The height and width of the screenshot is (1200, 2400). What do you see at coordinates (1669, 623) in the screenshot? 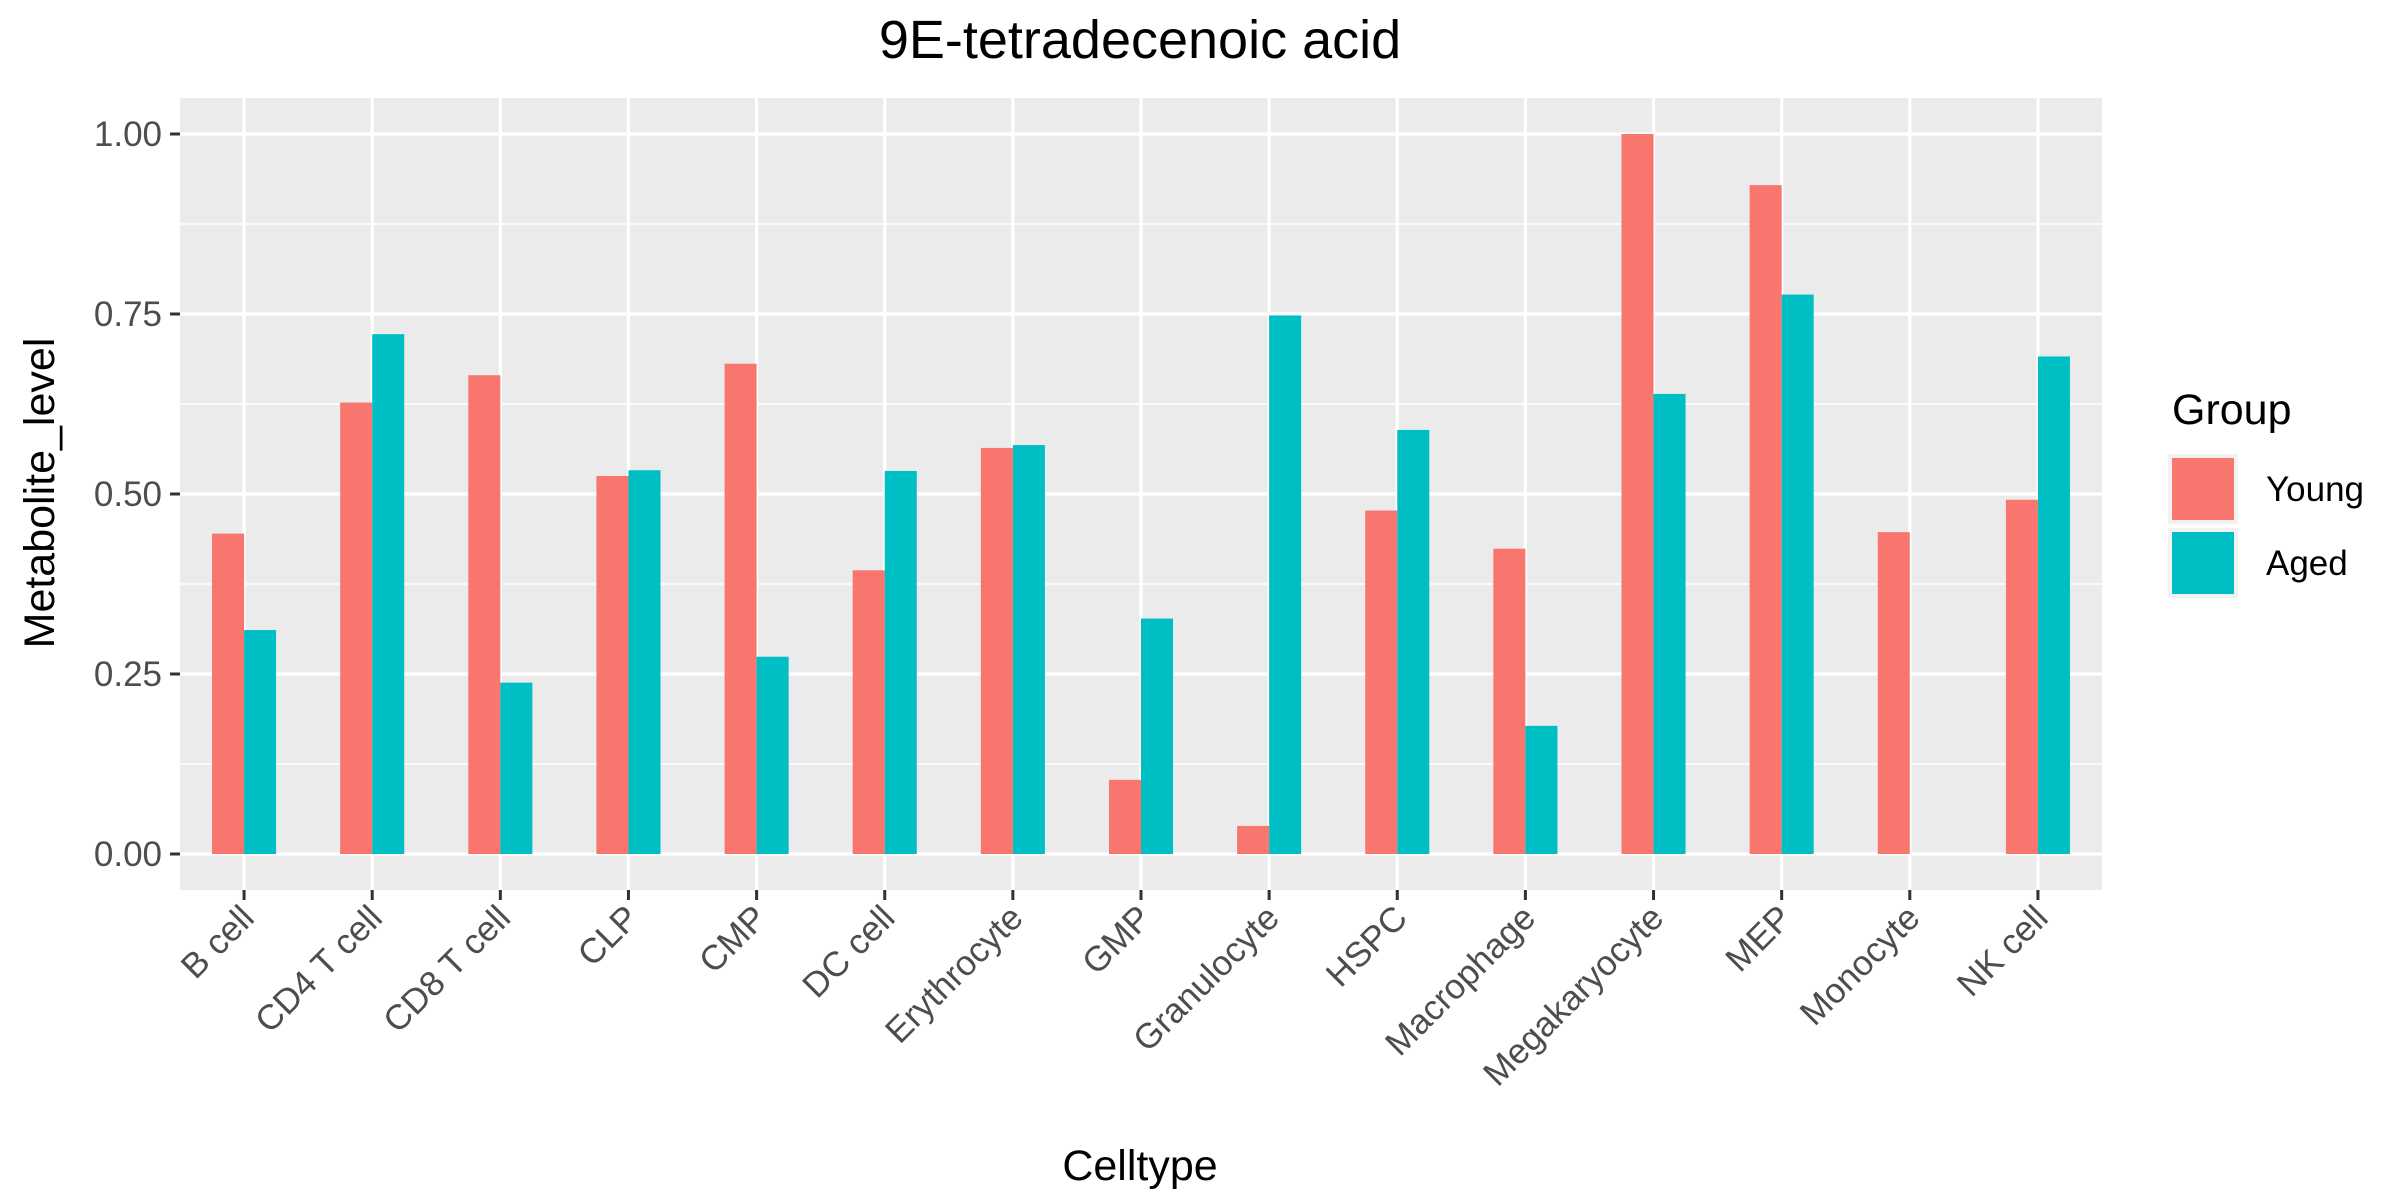
I see `bar-aged-megakaryocyte` at bounding box center [1669, 623].